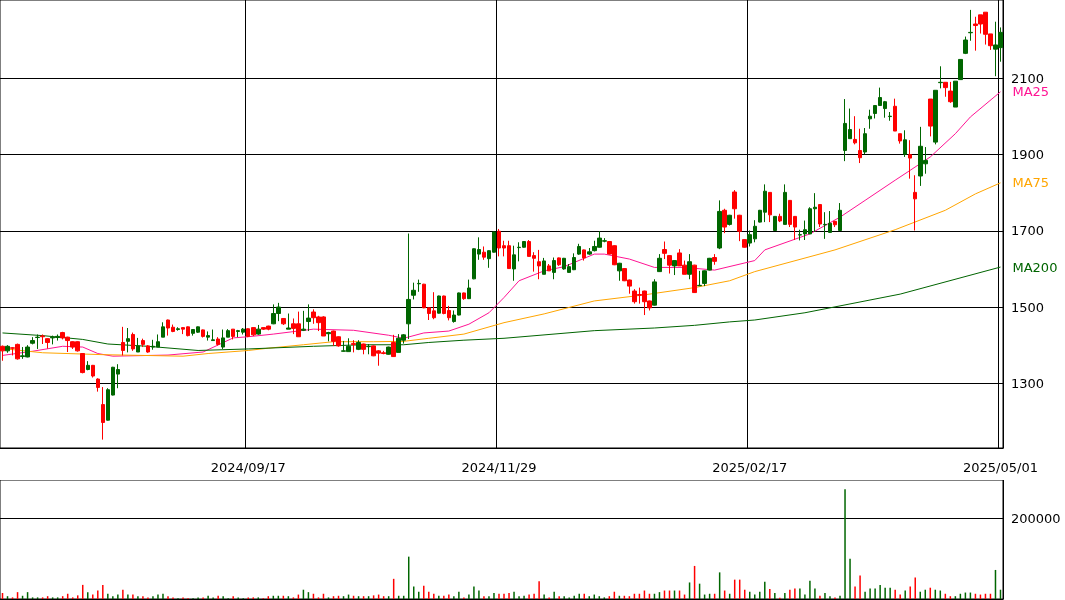 This screenshot has width=1065, height=600. I want to click on x-tick-label: 2025/02/17, so click(750, 467).